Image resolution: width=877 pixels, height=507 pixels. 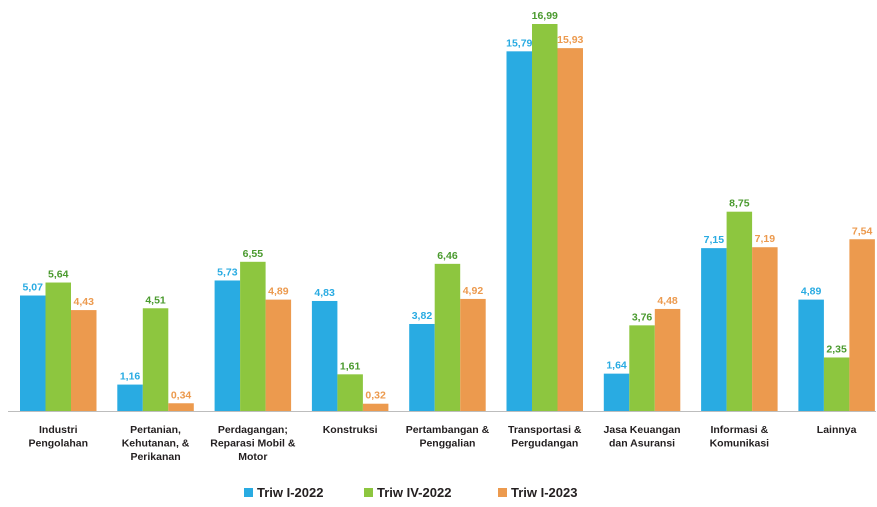 What do you see at coordinates (642, 317) in the screenshot?
I see `value-label: 3,76` at bounding box center [642, 317].